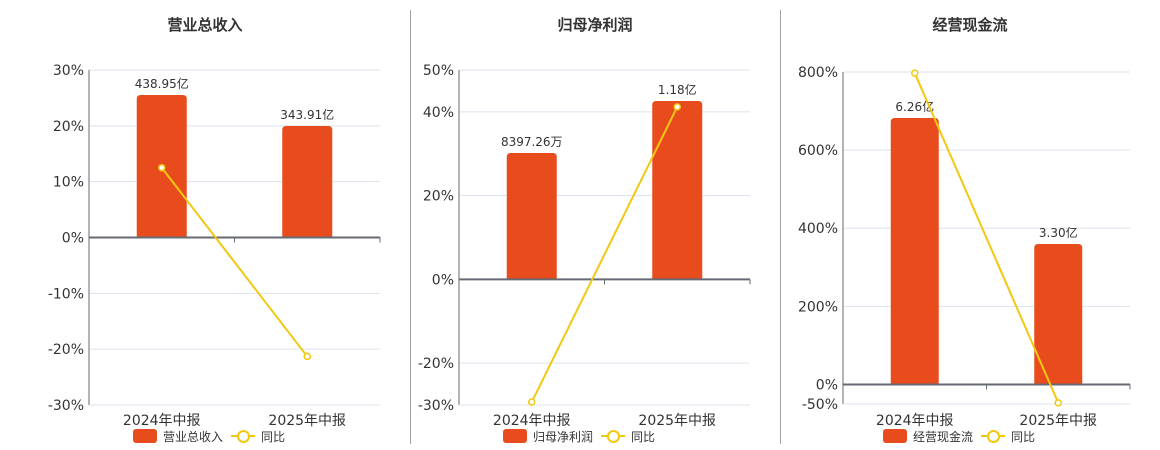  I want to click on chart-legend: 营业总收入 同比, so click(209, 436).